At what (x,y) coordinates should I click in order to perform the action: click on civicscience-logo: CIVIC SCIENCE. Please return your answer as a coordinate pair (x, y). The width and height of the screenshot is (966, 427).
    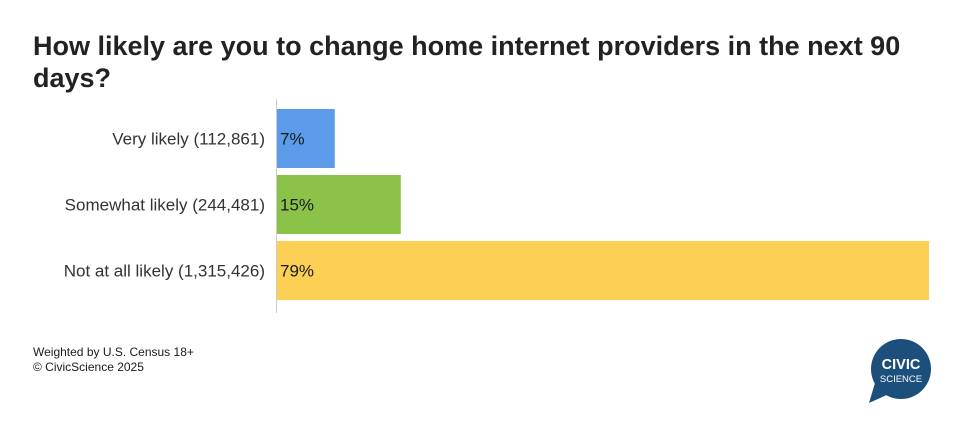
    Looking at the image, I should click on (900, 371).